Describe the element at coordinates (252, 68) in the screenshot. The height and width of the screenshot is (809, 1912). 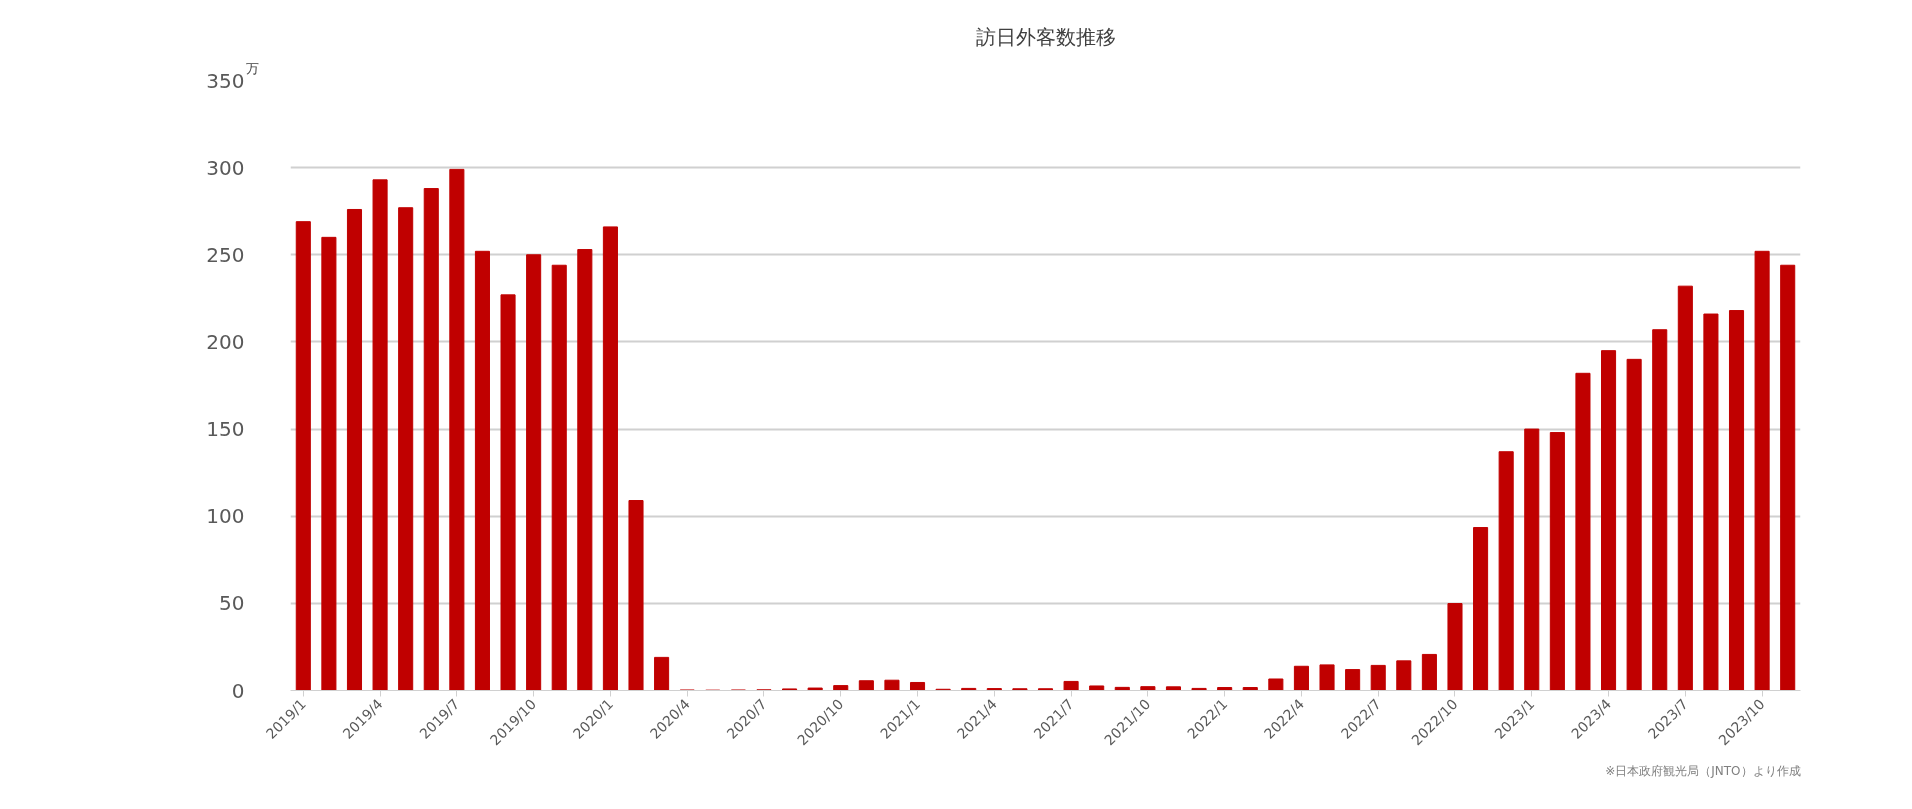
I see `y-axis-title: 万` at that location.